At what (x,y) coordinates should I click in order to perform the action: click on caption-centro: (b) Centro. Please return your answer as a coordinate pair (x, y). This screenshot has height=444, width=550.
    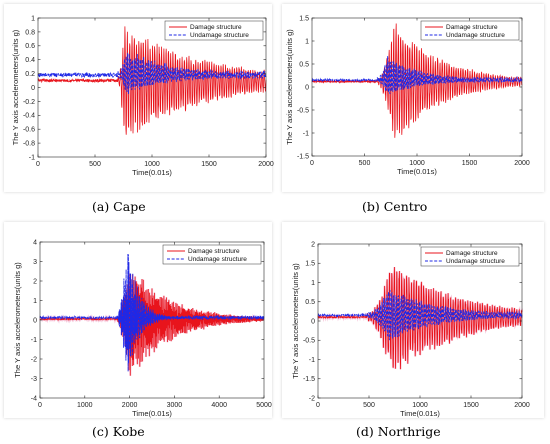
    Looking at the image, I should click on (395, 206).